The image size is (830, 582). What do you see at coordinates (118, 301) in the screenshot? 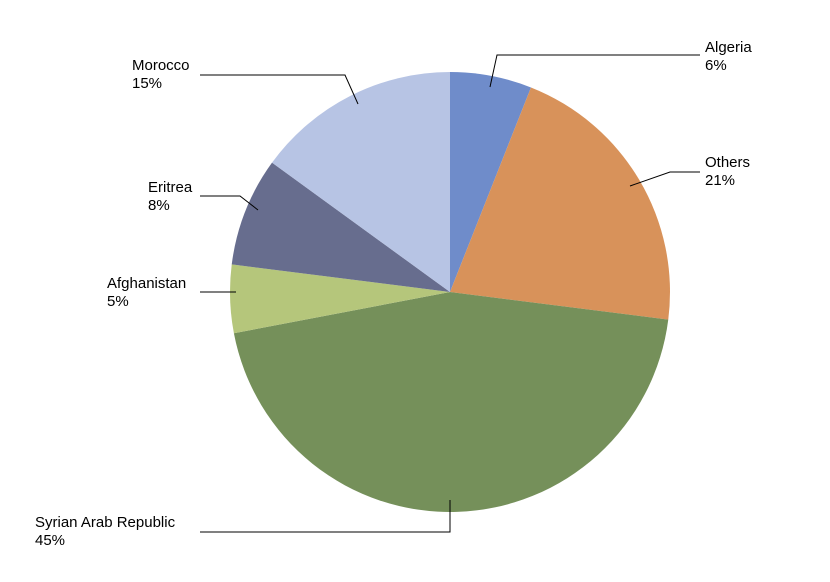
I see `slice-value-label: 5%` at bounding box center [118, 301].